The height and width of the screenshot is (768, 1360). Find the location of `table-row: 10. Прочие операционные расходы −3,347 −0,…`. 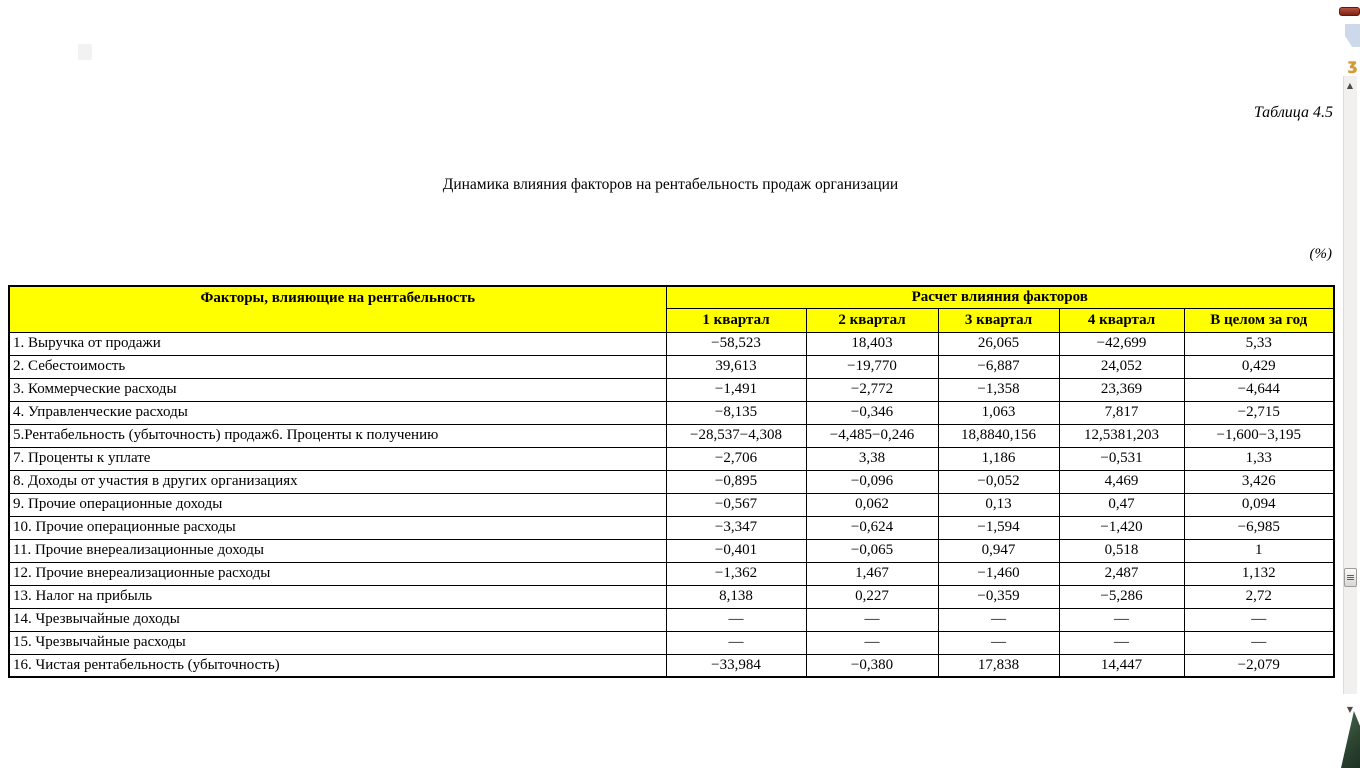

table-row: 10. Прочие операционные расходы −3,347 −0,… is located at coordinates (671, 527).